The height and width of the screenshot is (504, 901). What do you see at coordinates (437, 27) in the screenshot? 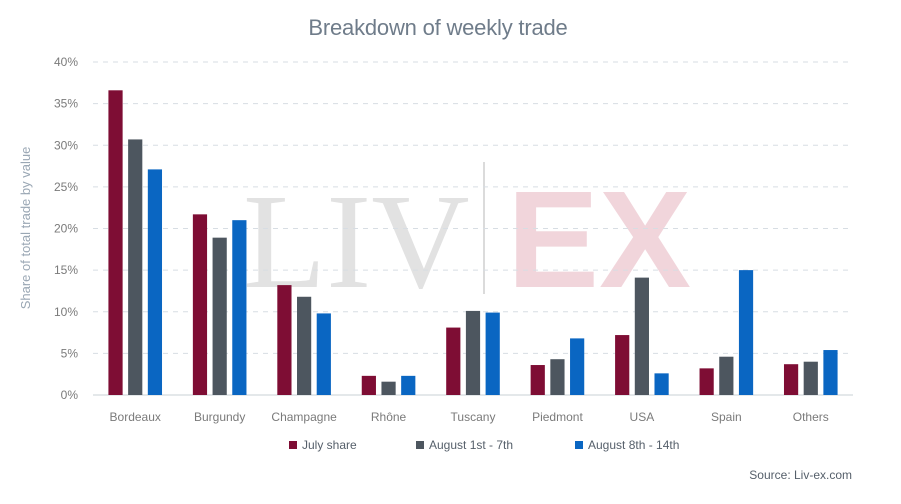
I see `chart-title: Breakdown of weekly trade` at bounding box center [437, 27].